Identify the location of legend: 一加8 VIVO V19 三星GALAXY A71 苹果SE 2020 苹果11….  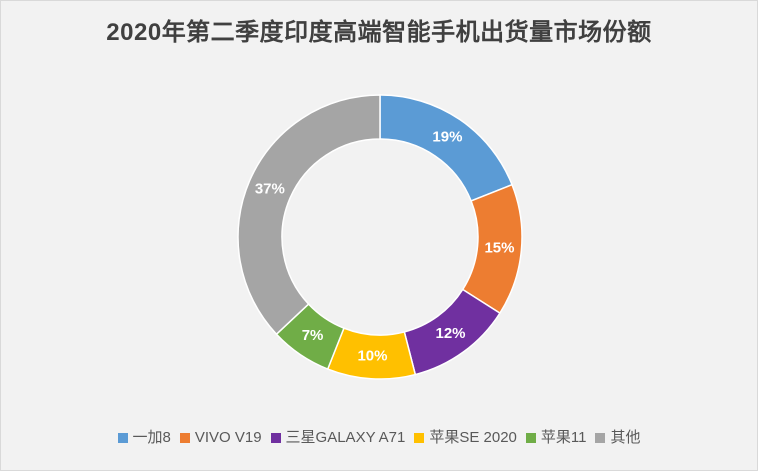
(379, 438).